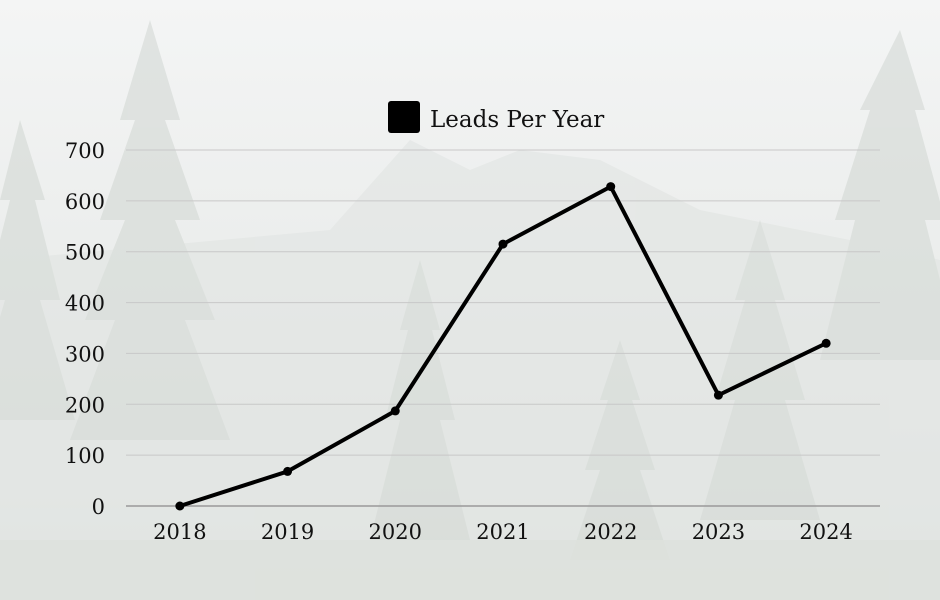 This screenshot has height=600, width=940. What do you see at coordinates (395, 532) in the screenshot?
I see `x-tick-label: 2020` at bounding box center [395, 532].